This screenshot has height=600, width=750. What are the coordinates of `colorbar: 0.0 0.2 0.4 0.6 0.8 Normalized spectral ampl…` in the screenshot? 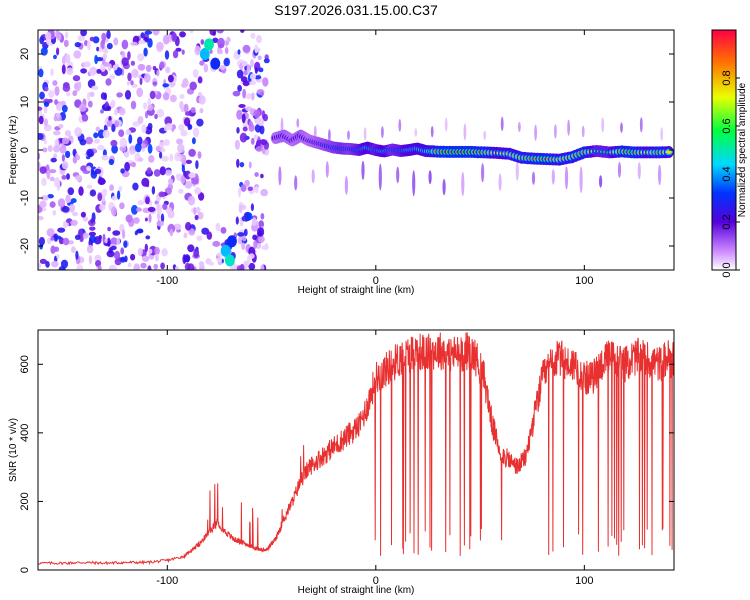 It's located at (729, 153).